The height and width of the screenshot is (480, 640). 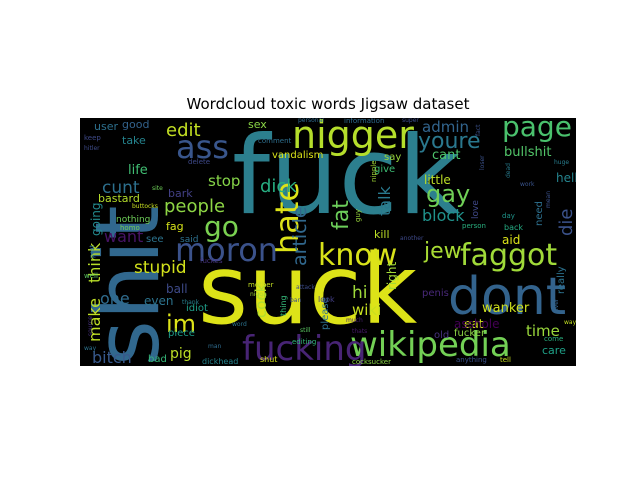 What do you see at coordinates (570, 322) in the screenshot?
I see `word-way-1: way` at bounding box center [570, 322].